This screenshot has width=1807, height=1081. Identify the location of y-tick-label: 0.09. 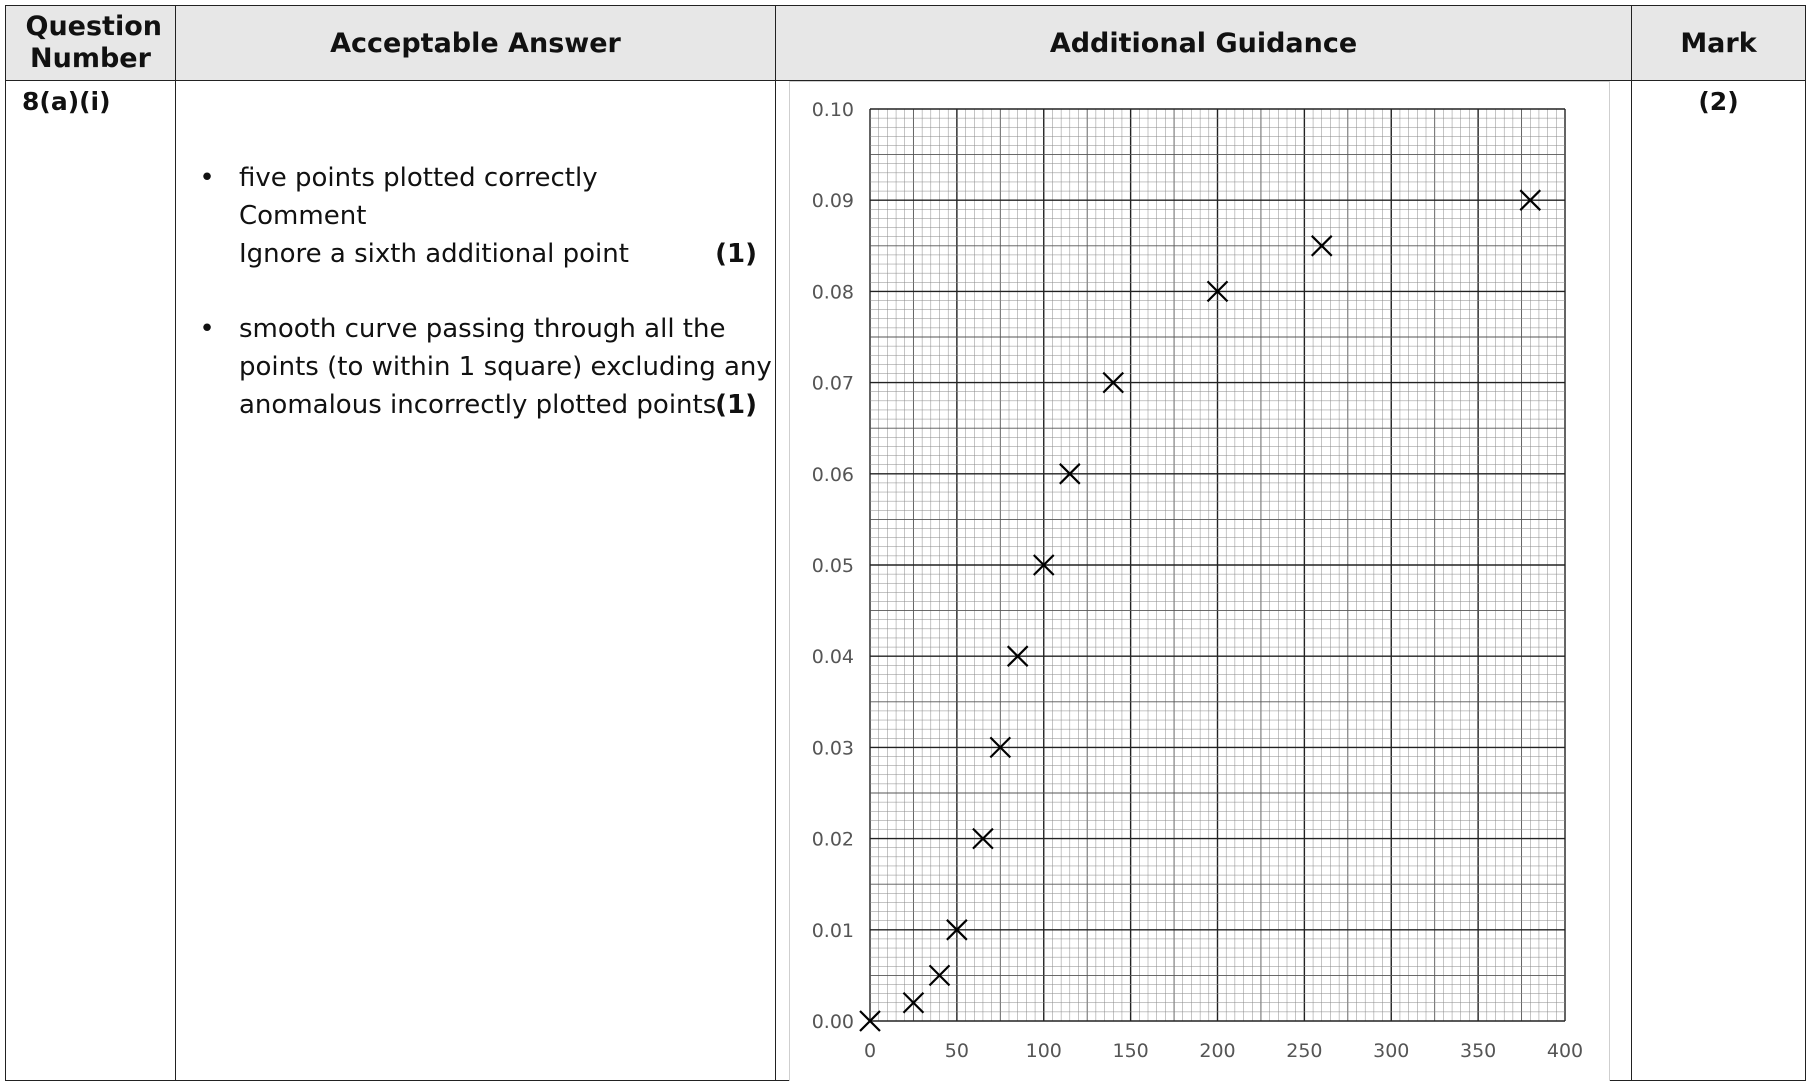
(833, 201).